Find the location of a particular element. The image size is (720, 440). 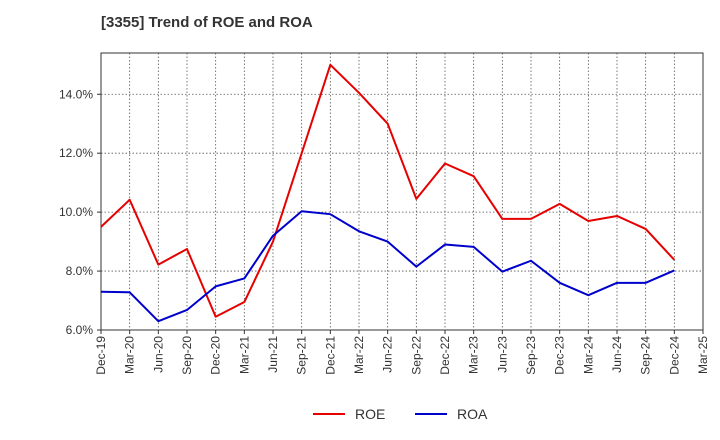

x-tick-label: Jun-21 is located at coordinates (273, 354).